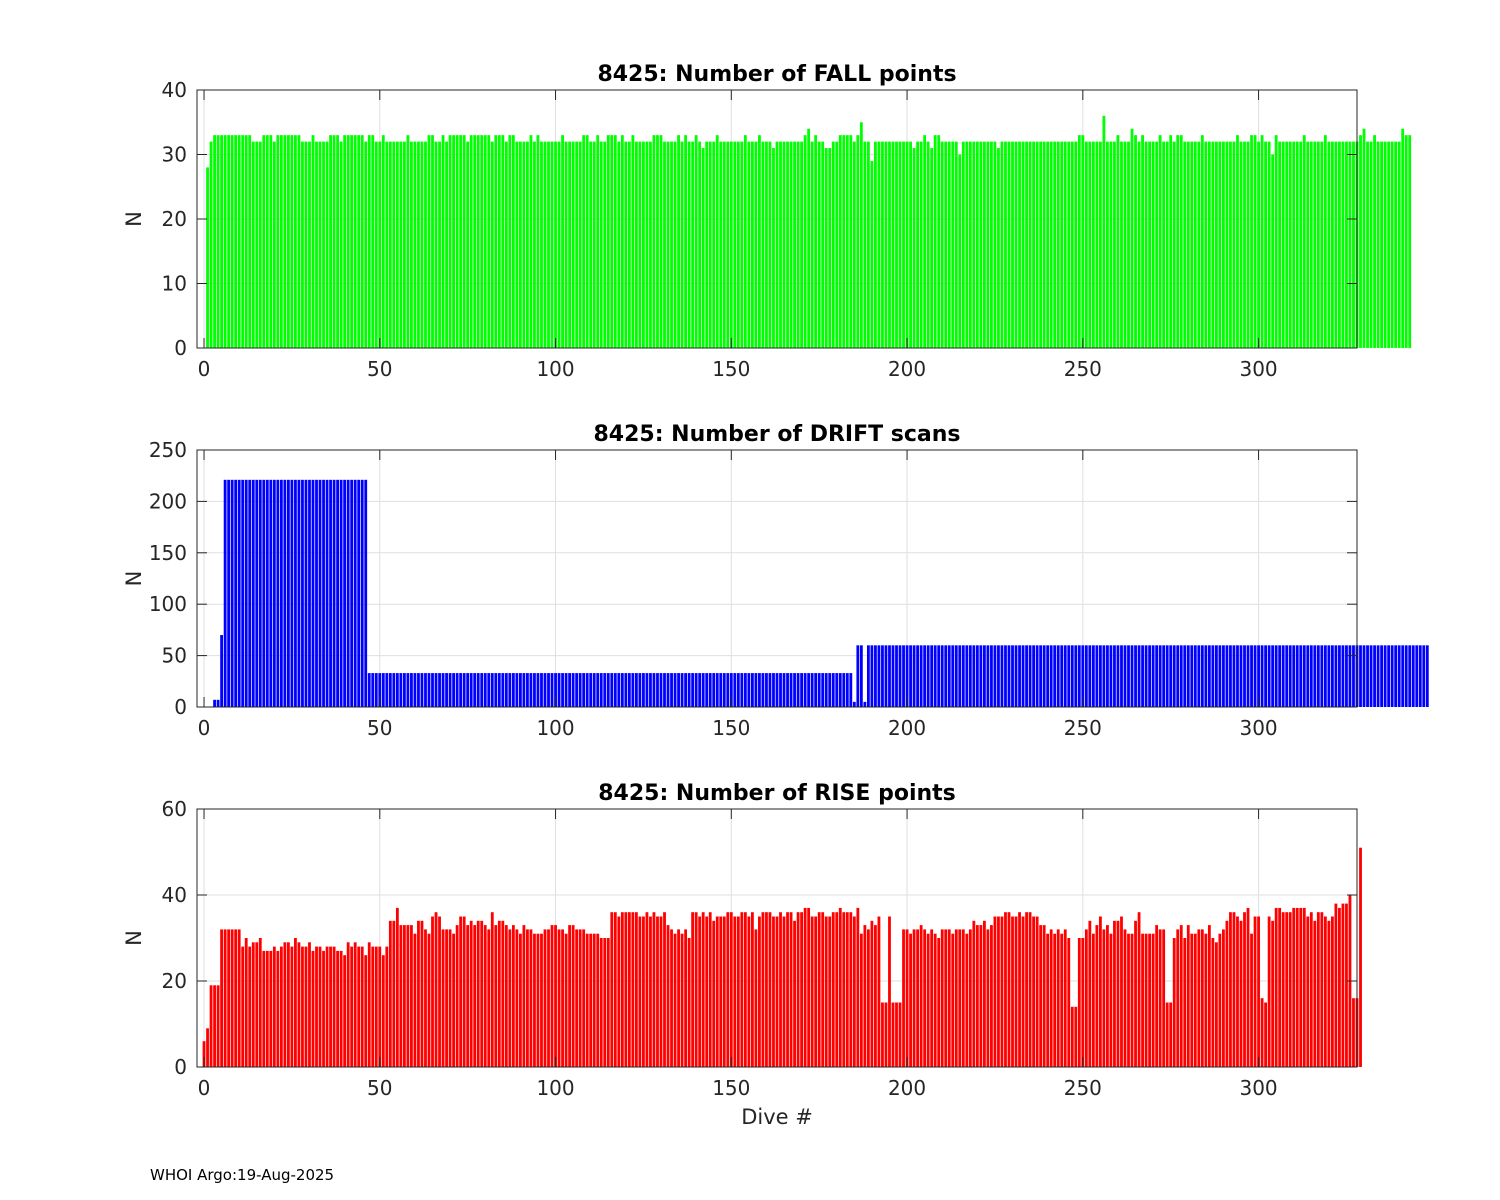  What do you see at coordinates (174, 656) in the screenshot?
I see `drift-y-tick-label: 50` at bounding box center [174, 656].